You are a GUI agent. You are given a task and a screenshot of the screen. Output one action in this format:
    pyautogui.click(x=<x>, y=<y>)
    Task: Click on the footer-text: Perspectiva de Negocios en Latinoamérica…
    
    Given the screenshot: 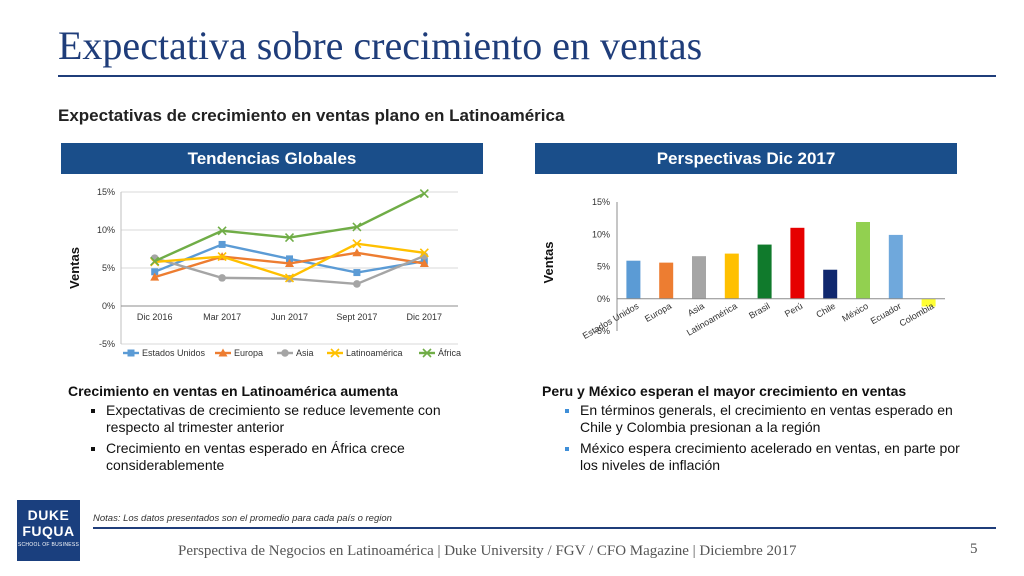 What is the action you would take?
    pyautogui.click(x=487, y=551)
    